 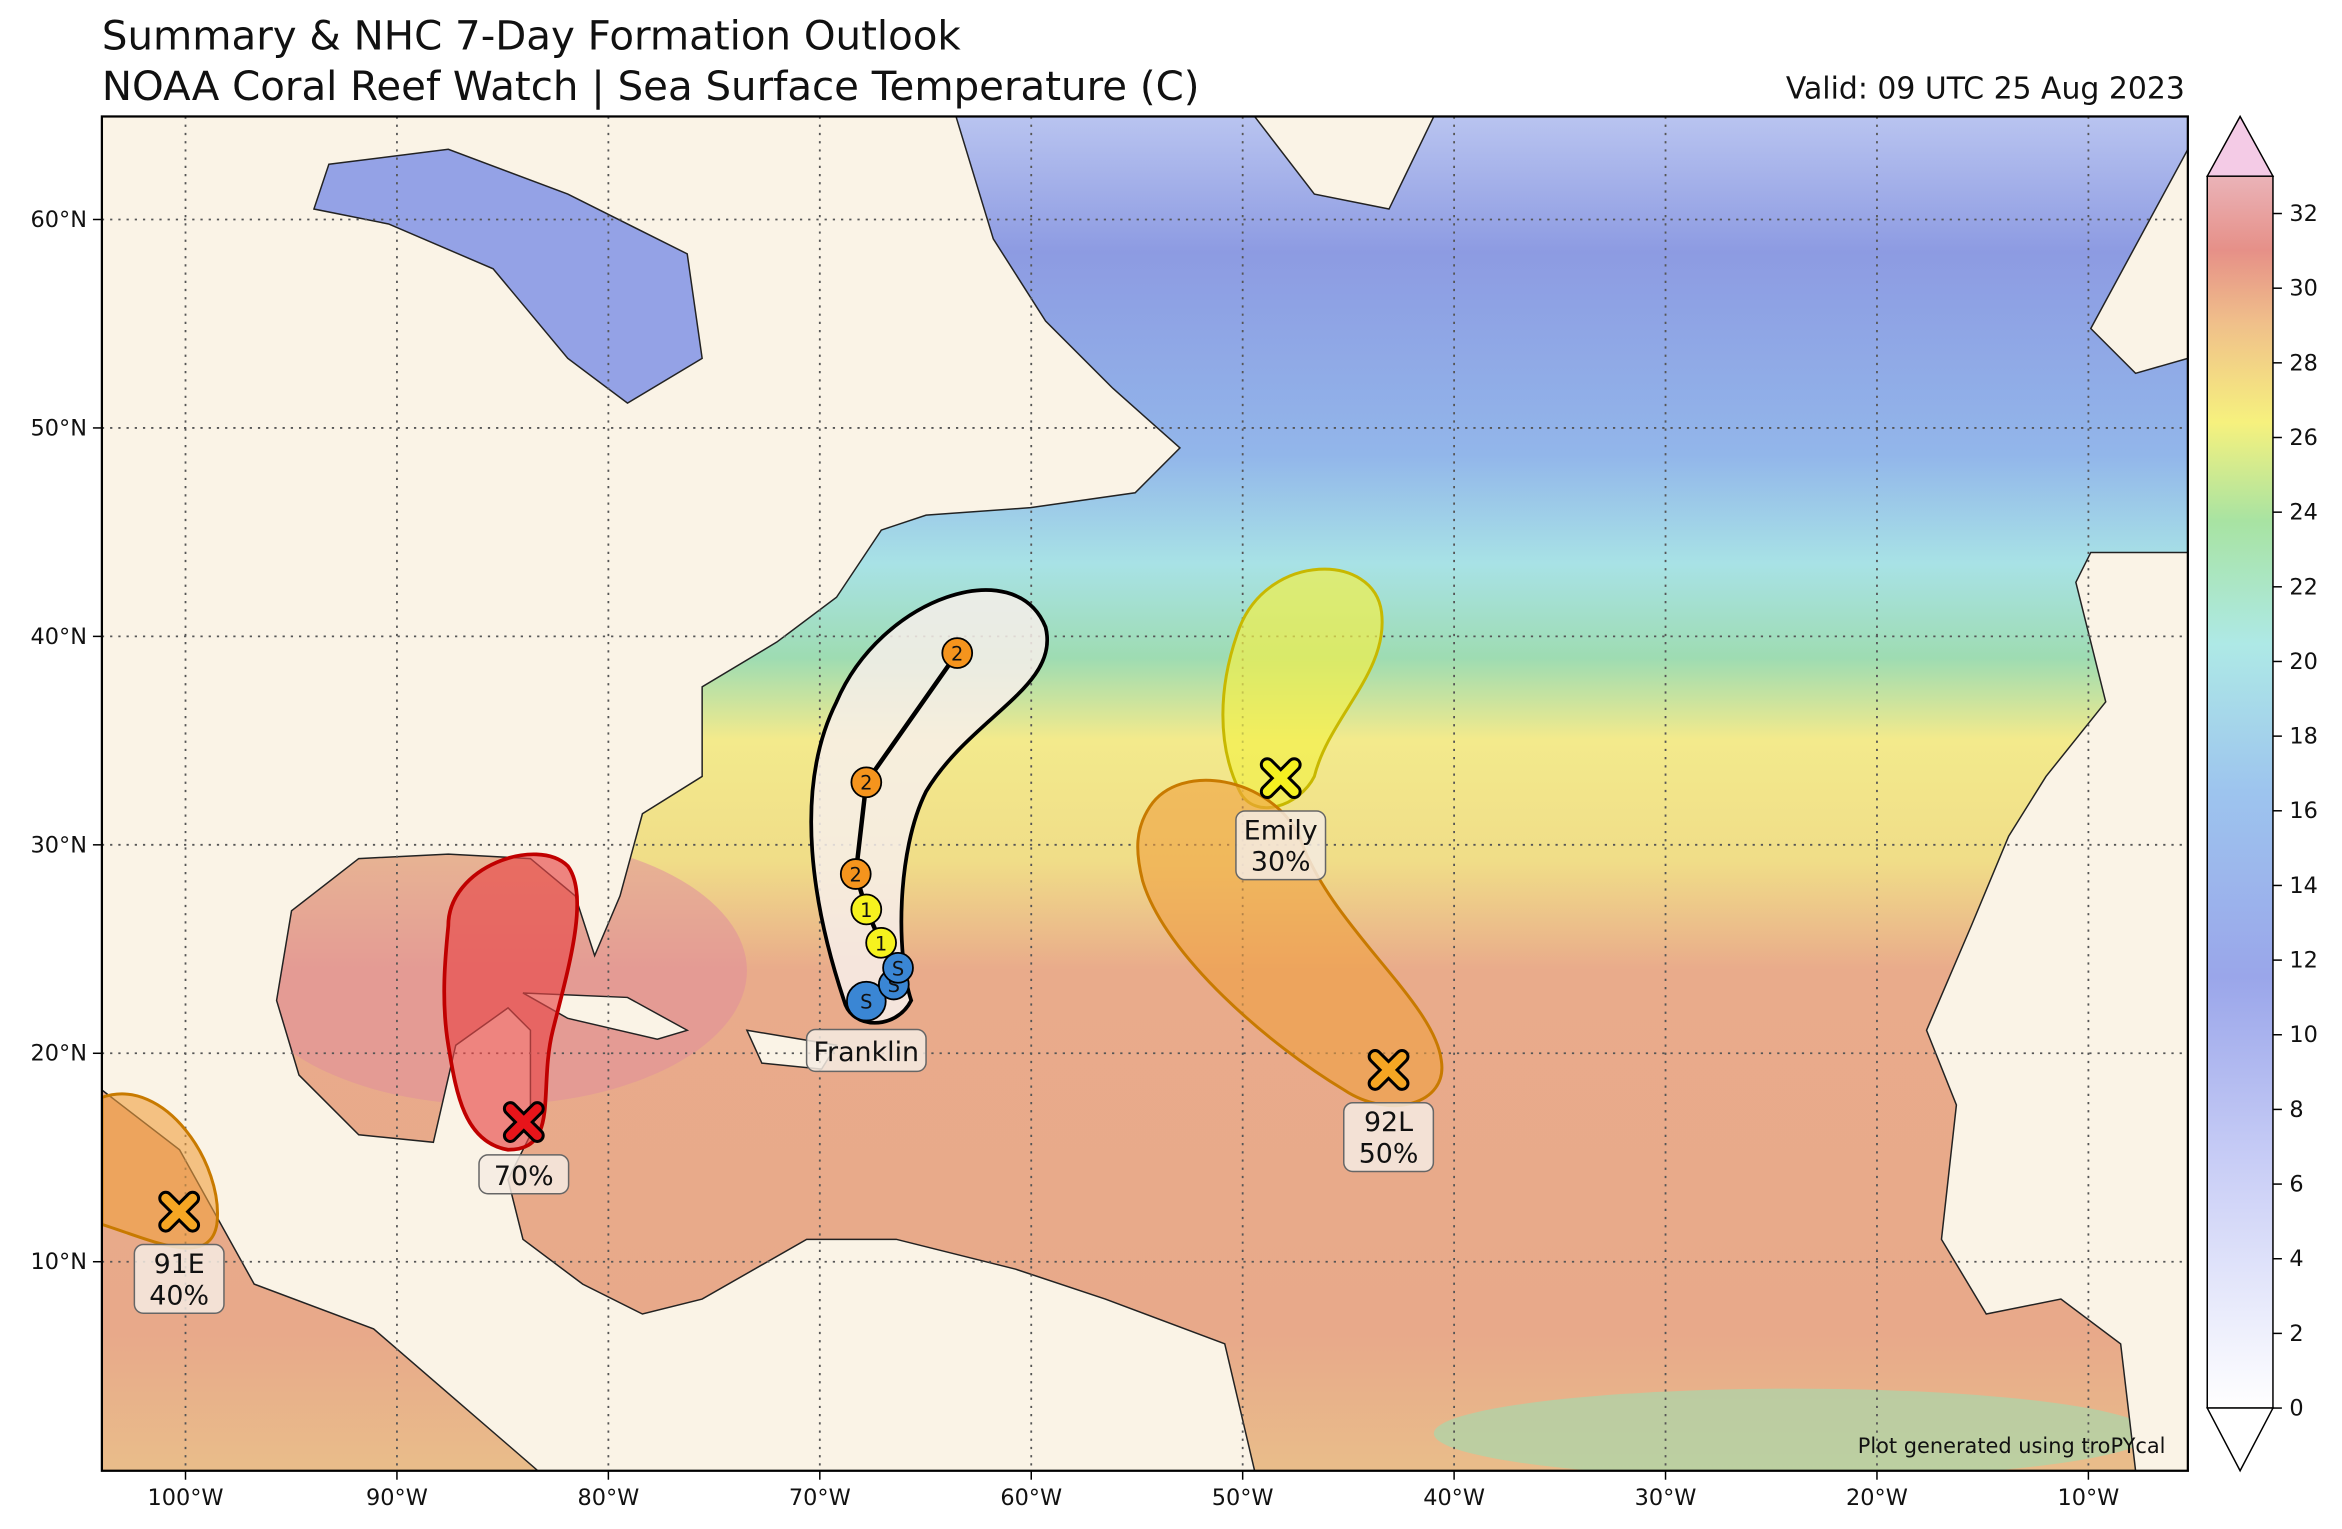 I want to click on colorbar-tick-label: 12, so click(x=2303, y=961).